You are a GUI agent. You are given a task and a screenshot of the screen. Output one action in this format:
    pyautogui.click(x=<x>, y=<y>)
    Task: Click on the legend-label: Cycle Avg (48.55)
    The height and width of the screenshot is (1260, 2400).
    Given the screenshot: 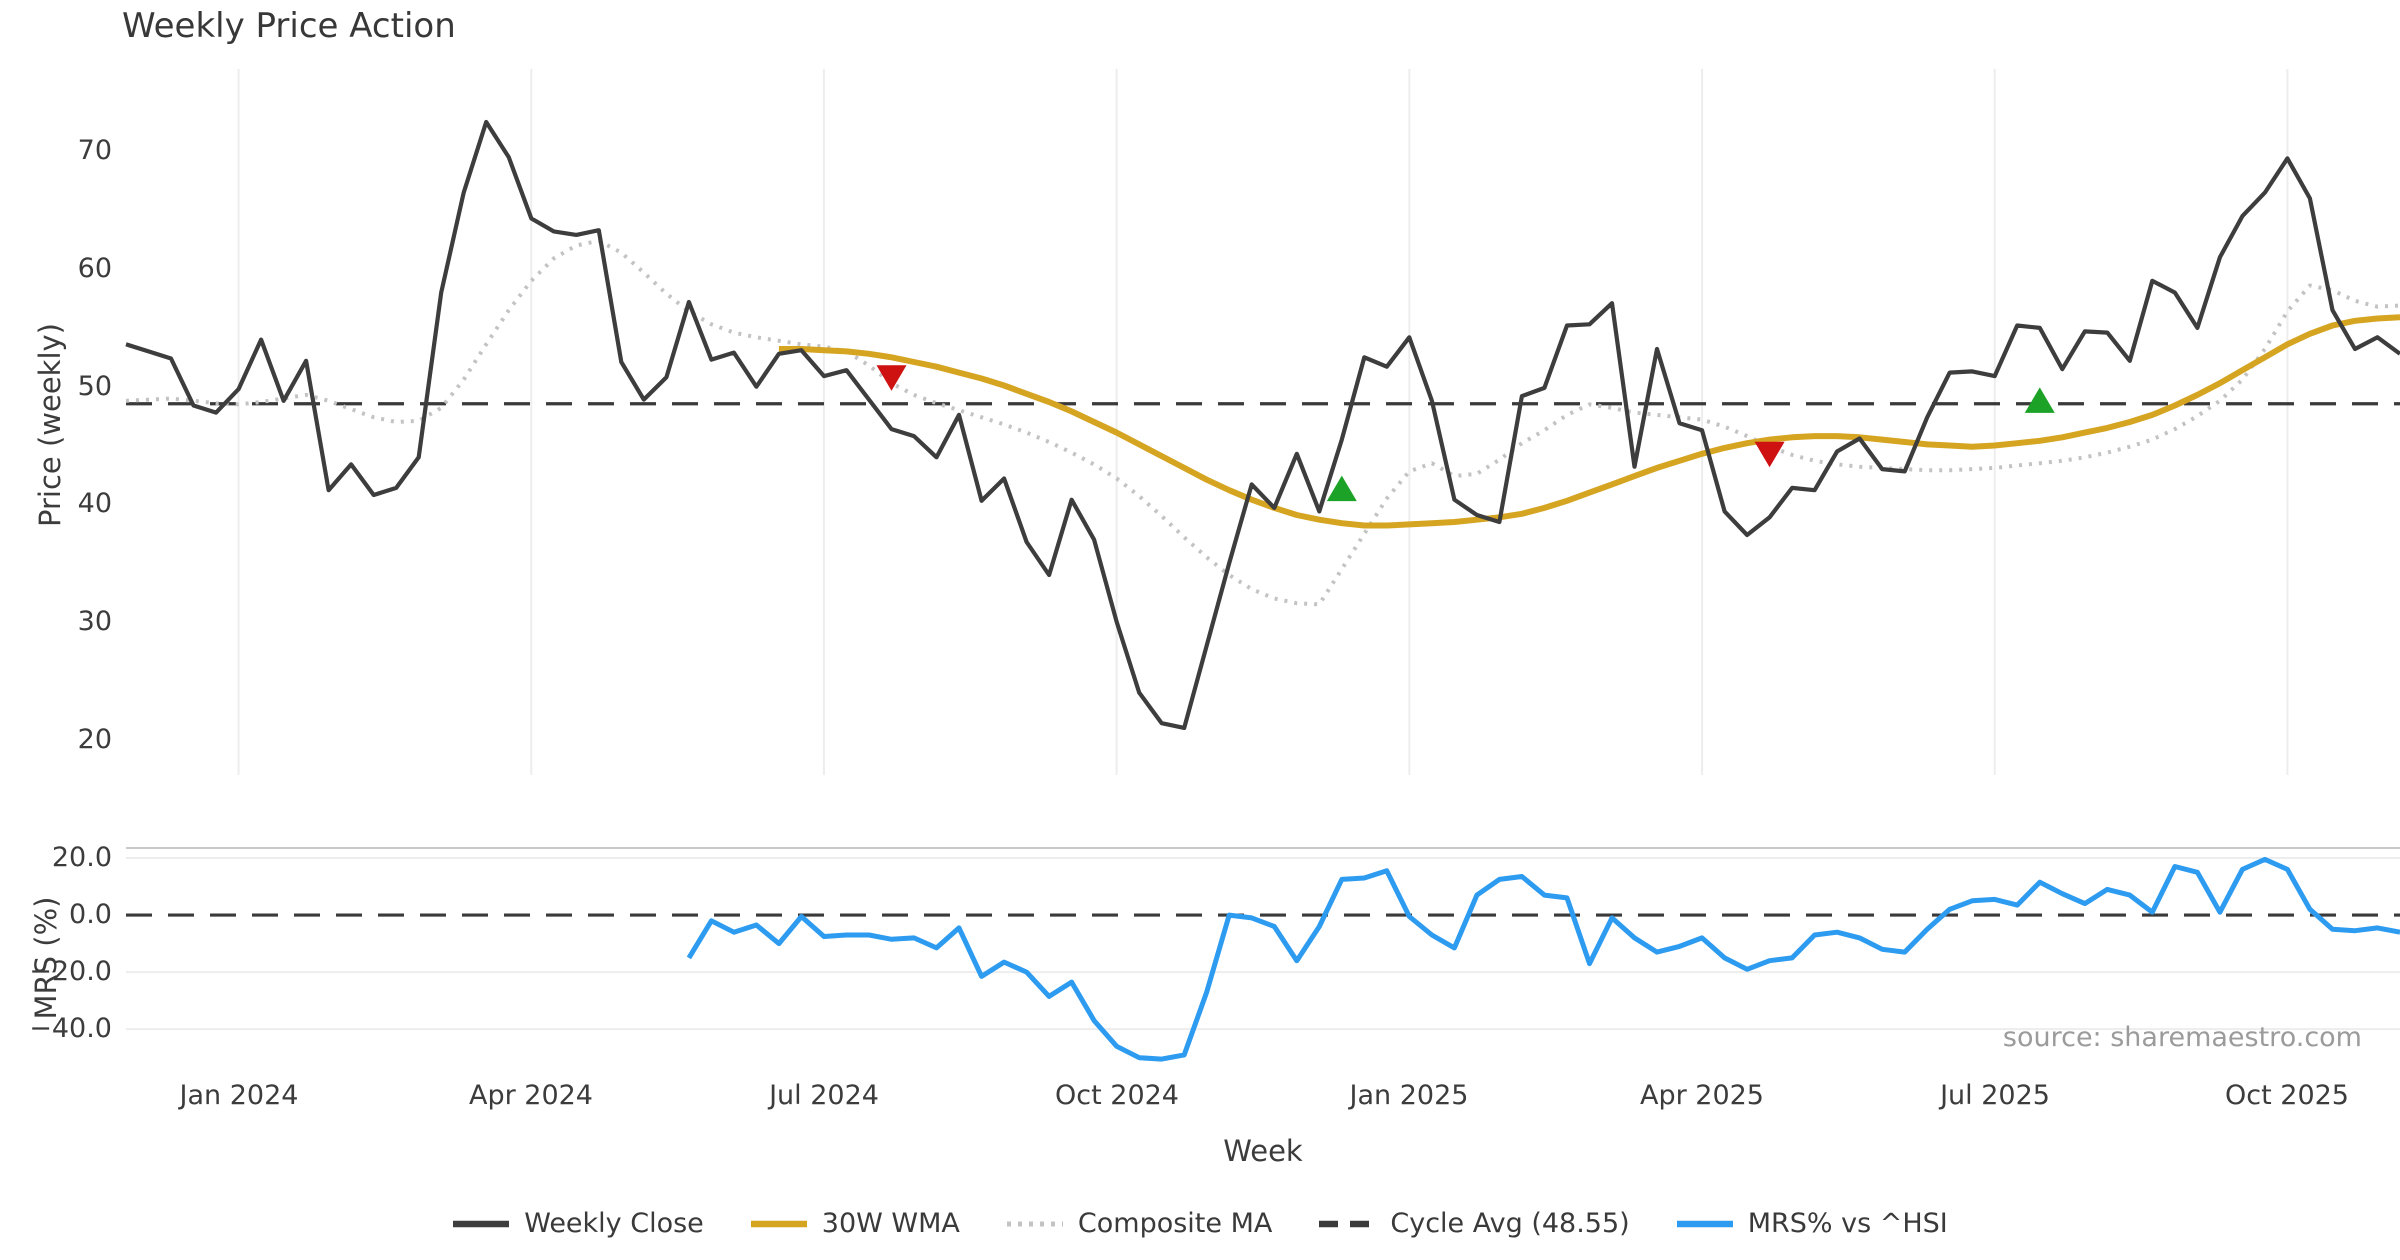 What is the action you would take?
    pyautogui.click(x=1510, y=1223)
    